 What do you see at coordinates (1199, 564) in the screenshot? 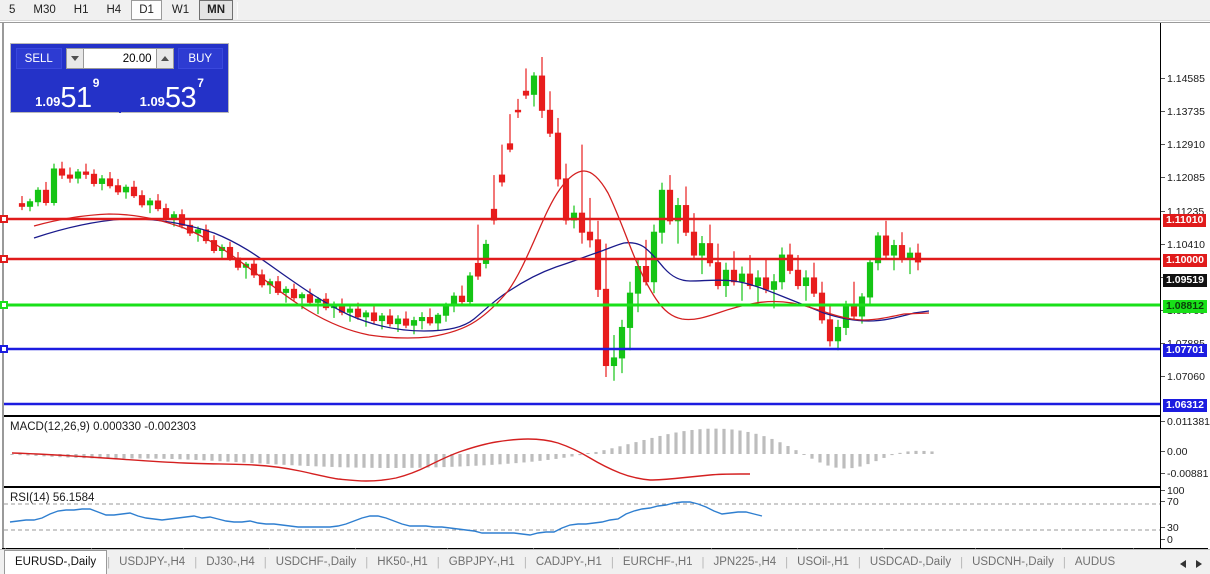
I see `scroll-right-icon` at bounding box center [1199, 564].